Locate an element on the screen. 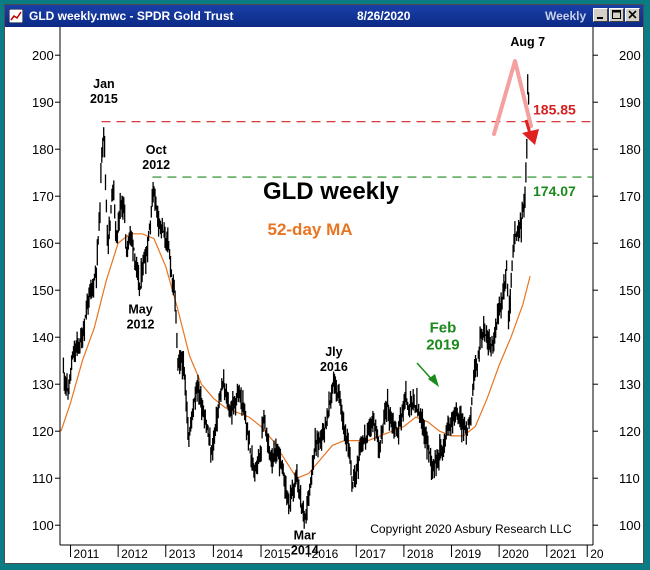 The height and width of the screenshot is (570, 650). annotation-line: 2016 is located at coordinates (334, 367).